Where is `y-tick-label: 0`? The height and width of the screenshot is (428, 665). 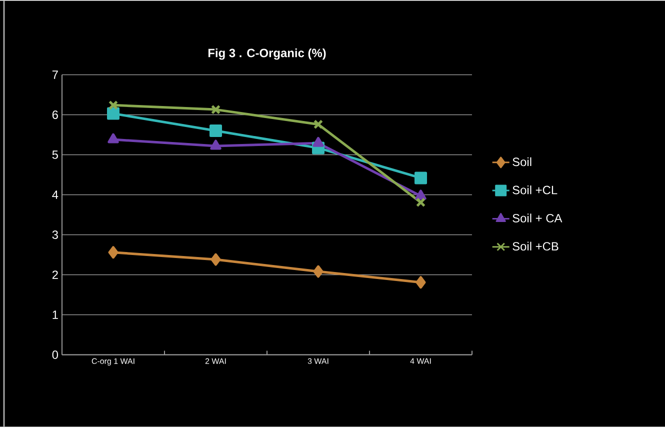 y-tick-label: 0 is located at coordinates (55, 355).